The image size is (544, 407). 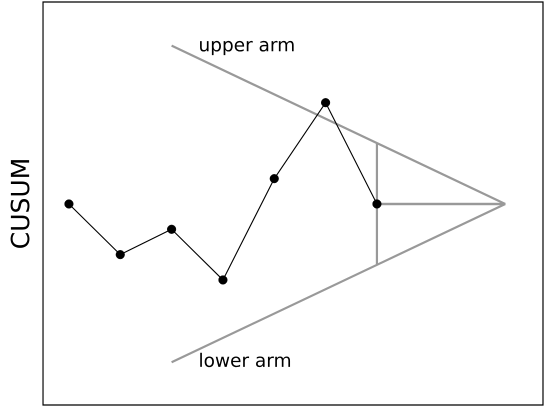 I want to click on series-label: upper arm, so click(x=247, y=48).